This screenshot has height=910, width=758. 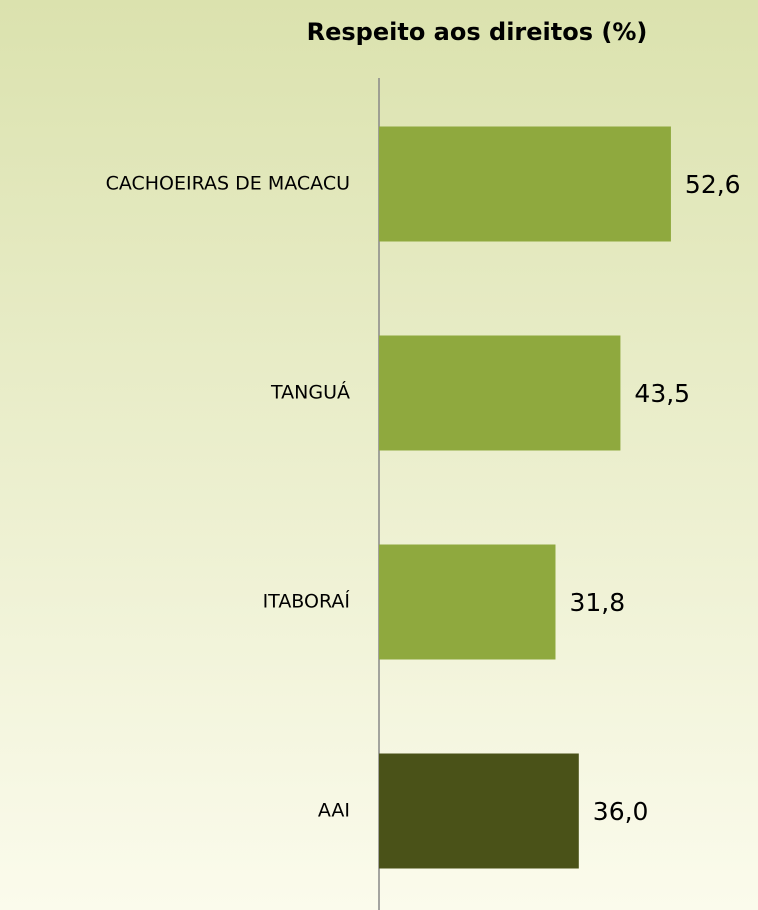 What do you see at coordinates (597, 602) in the screenshot?
I see `value-label: 31,8` at bounding box center [597, 602].